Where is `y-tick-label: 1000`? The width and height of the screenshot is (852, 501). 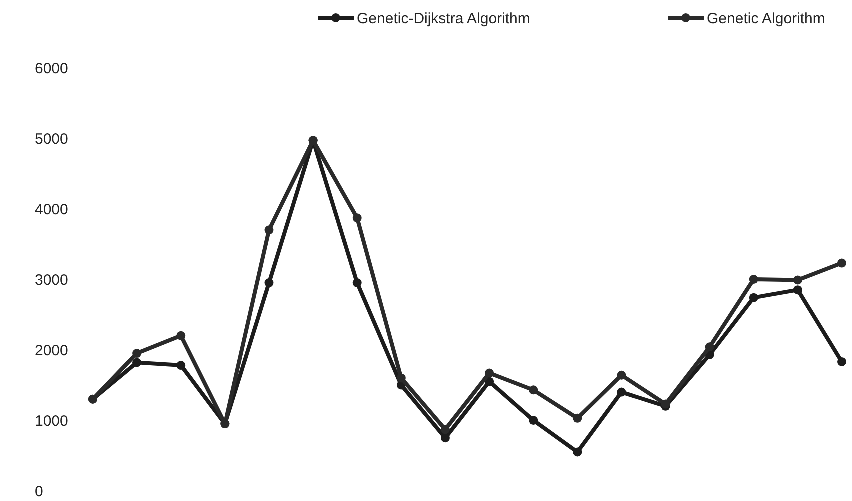 y-tick-label: 1000 is located at coordinates (51, 421).